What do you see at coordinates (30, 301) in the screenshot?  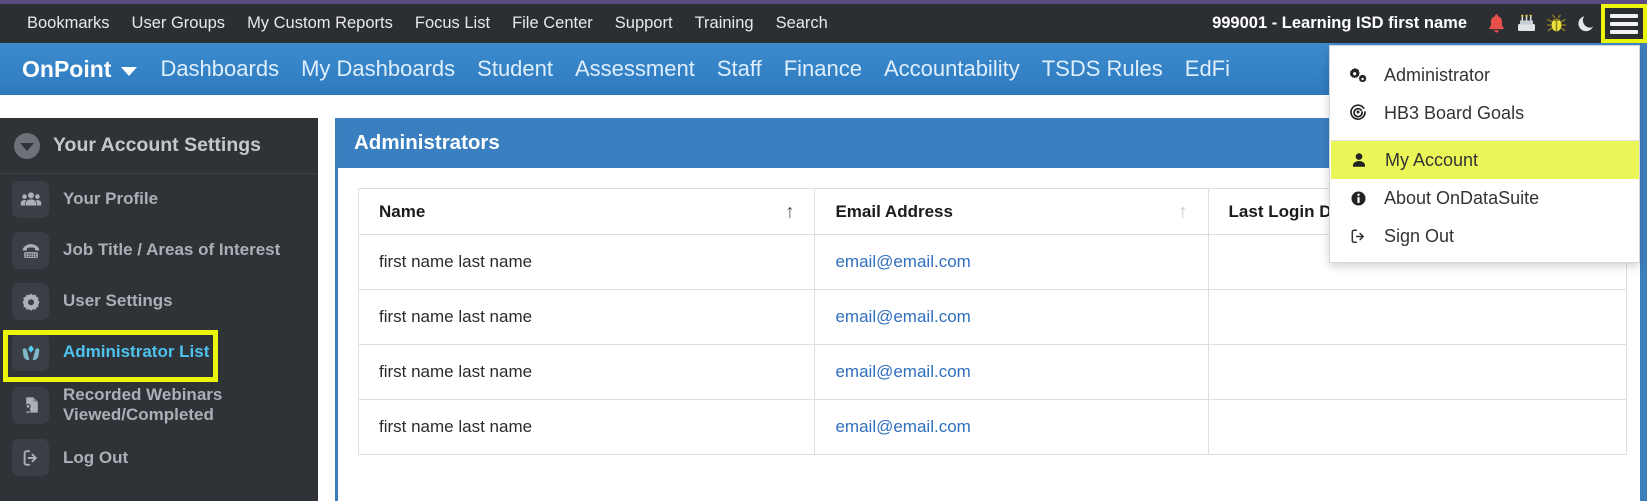 I see `gear-icon` at bounding box center [30, 301].